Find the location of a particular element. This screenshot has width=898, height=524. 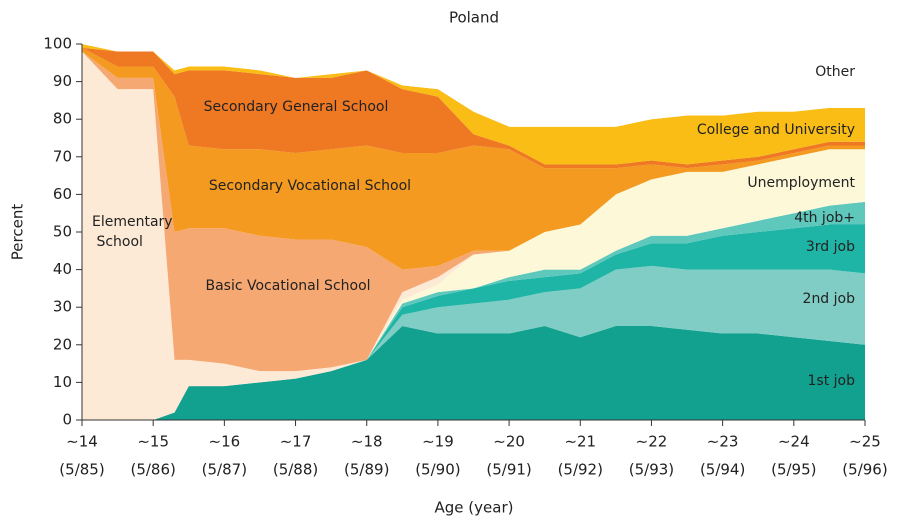

y-axis-label: Percent is located at coordinates (18, 232).